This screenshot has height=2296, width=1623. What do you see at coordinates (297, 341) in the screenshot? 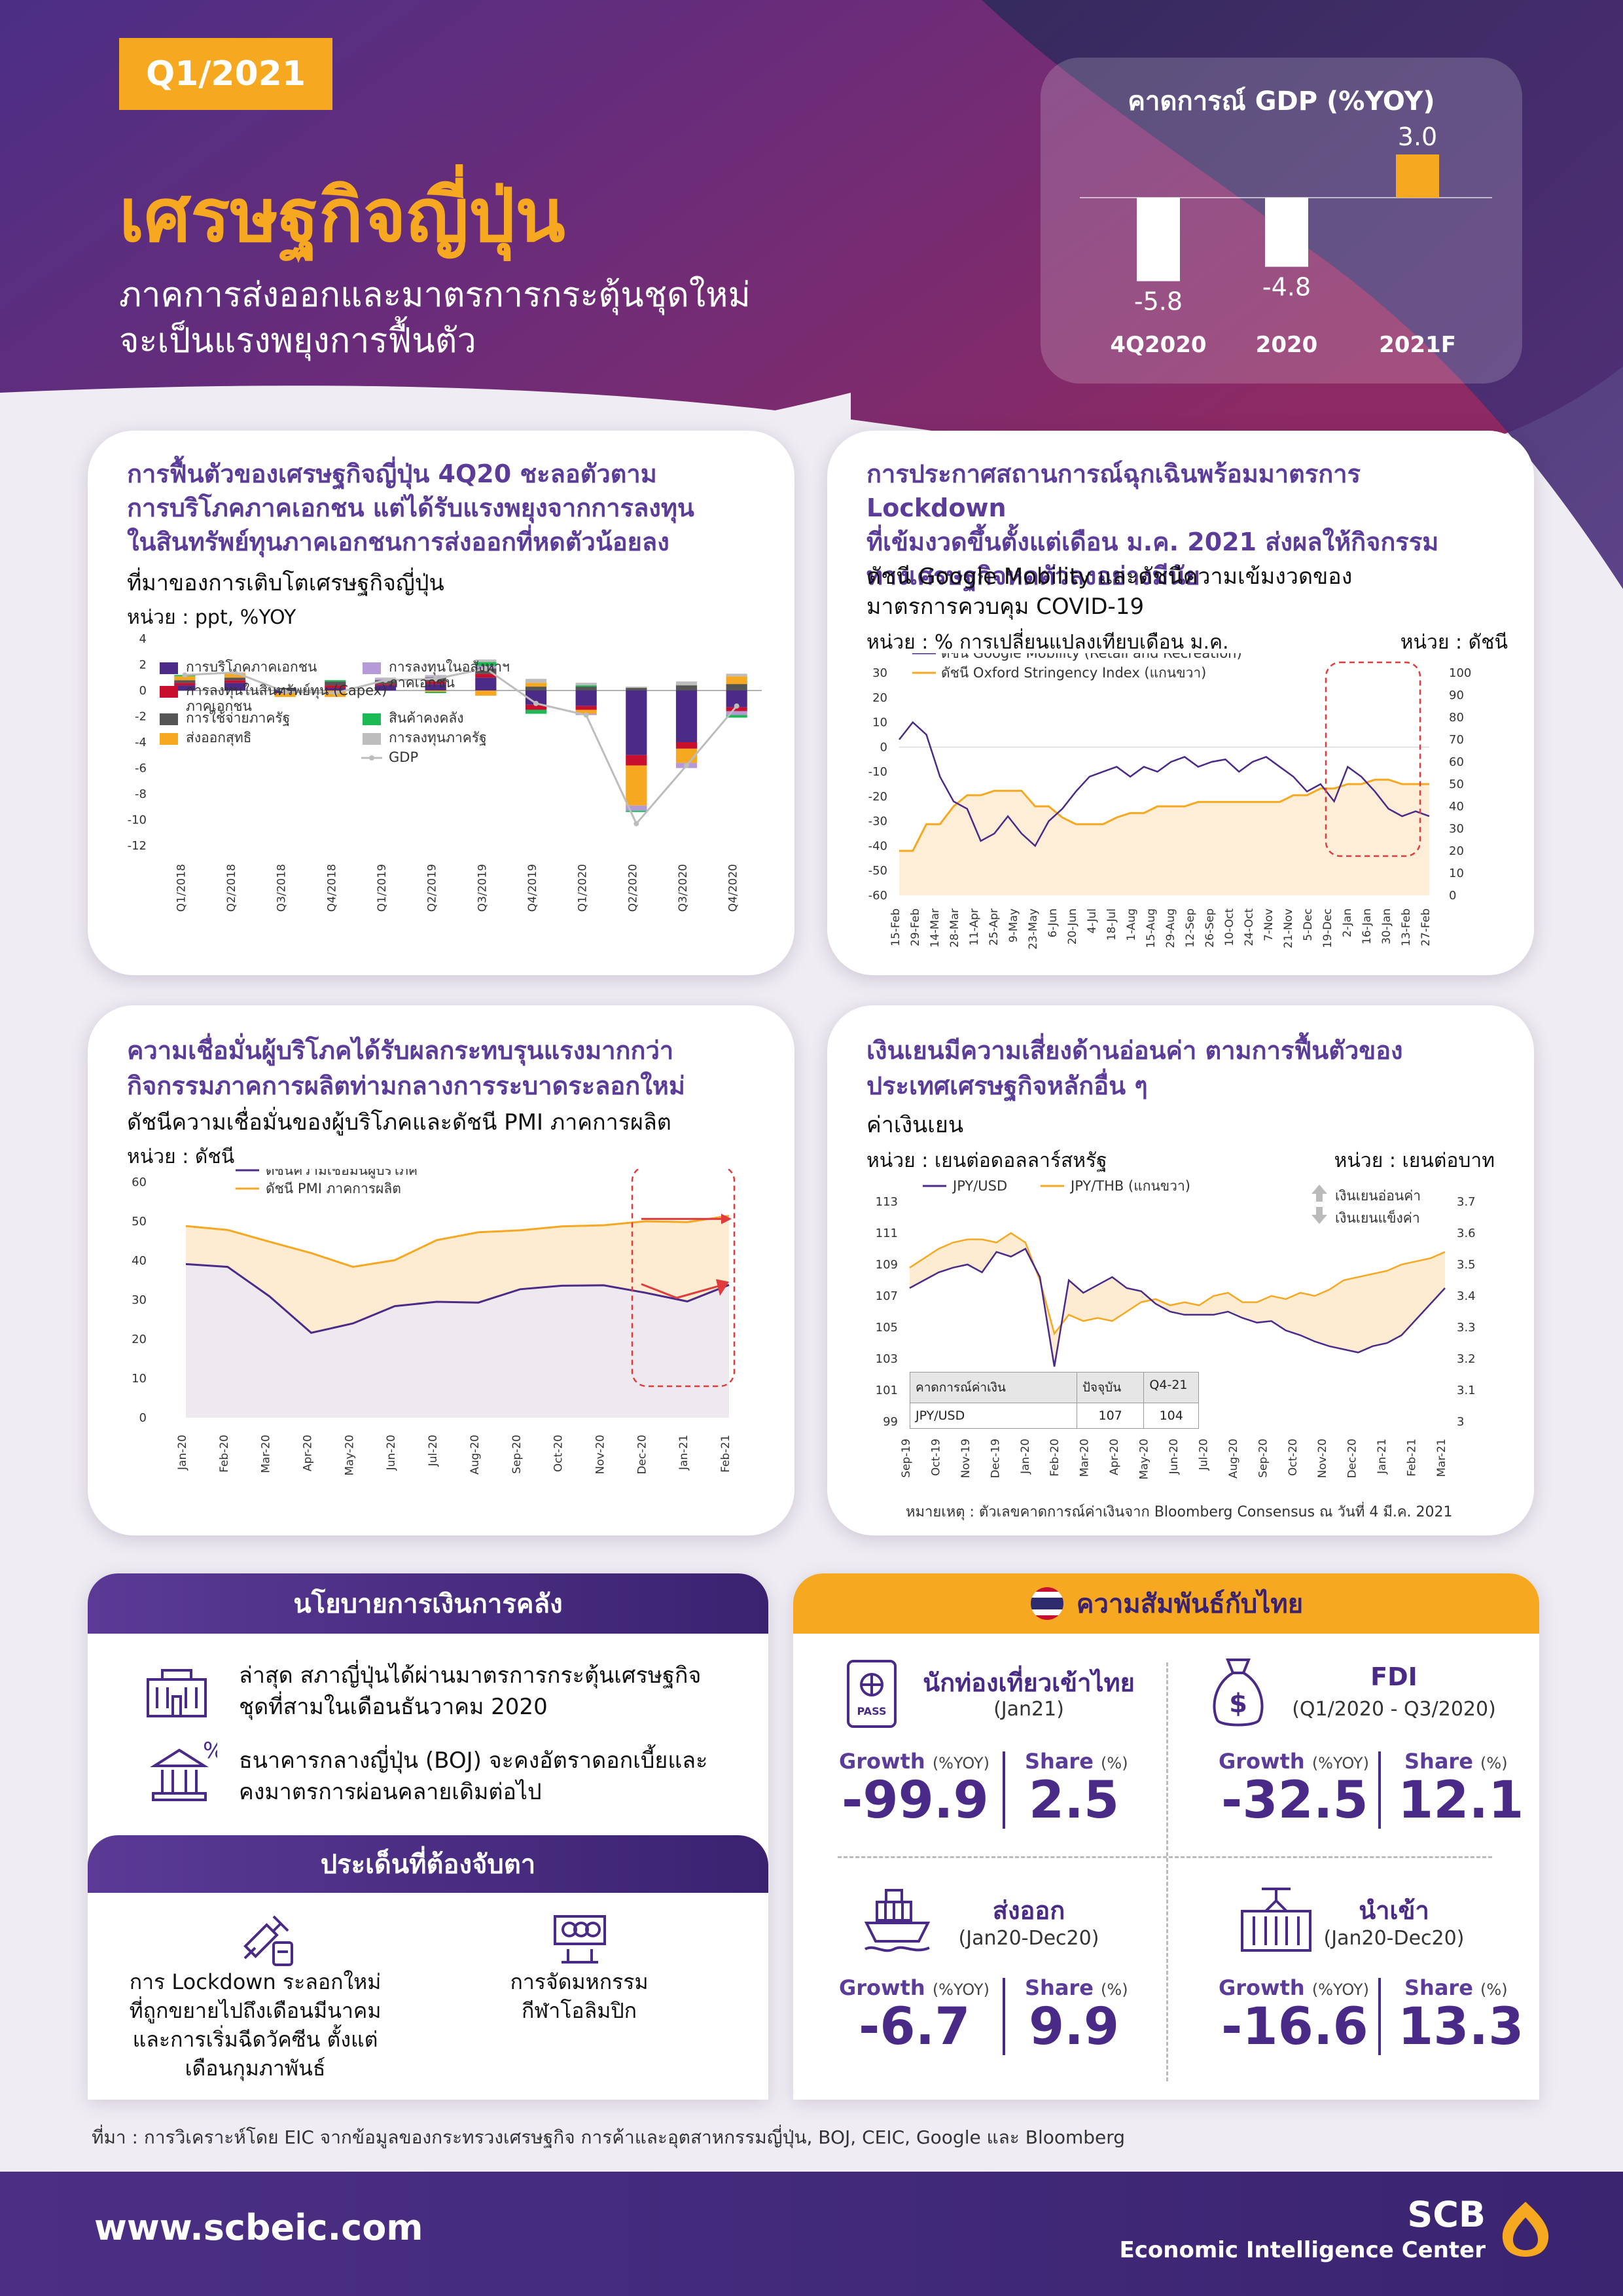
I see `page-subtitle-line2: จะเป็นแรงพยุงการฟื้นตัว` at bounding box center [297, 341].